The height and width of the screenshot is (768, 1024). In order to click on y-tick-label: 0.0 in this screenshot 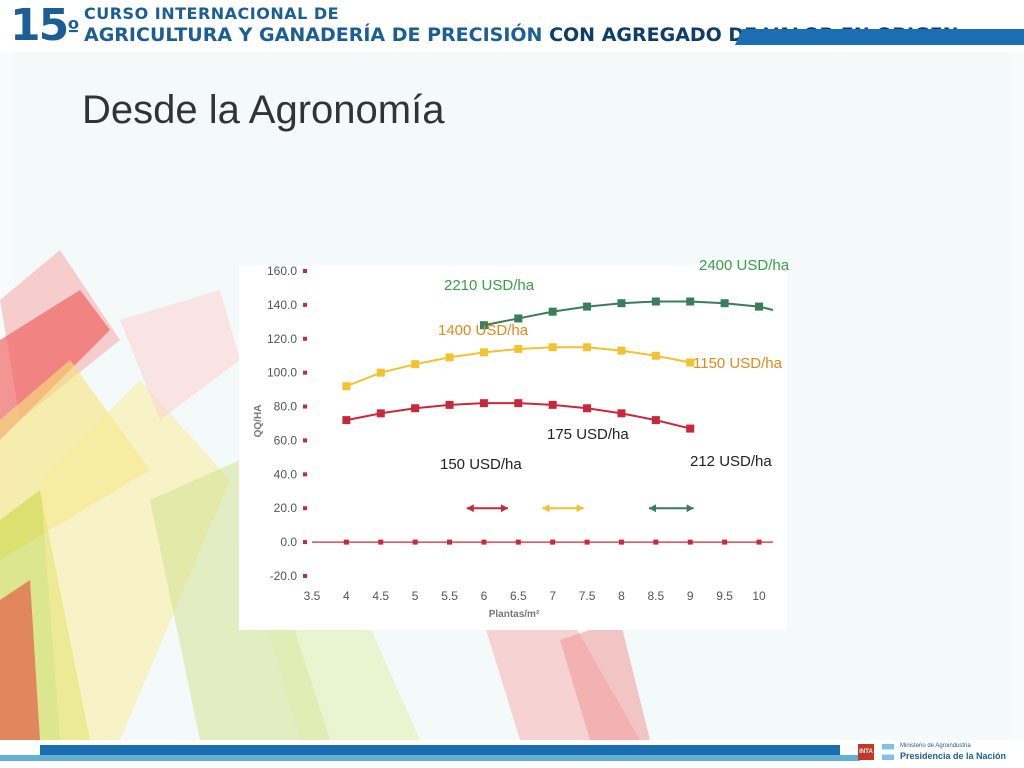, I will do `click(288, 542)`.